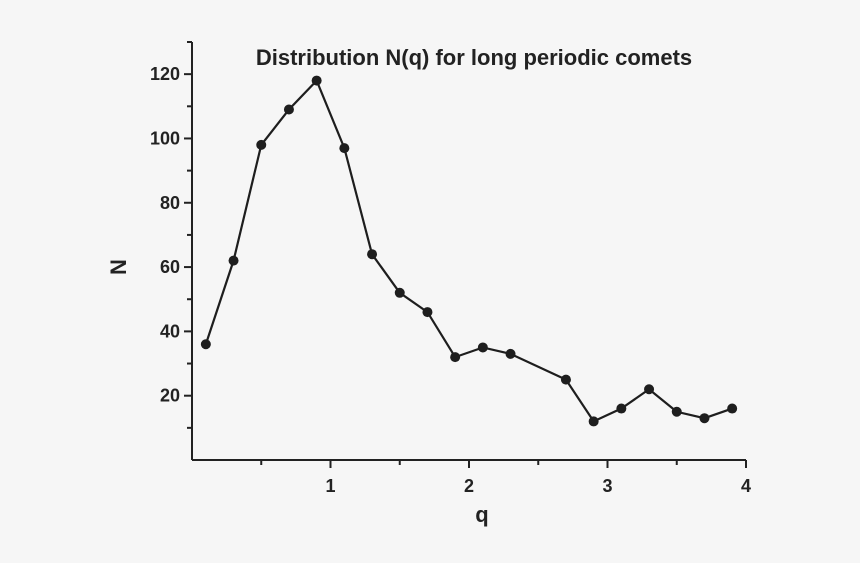  What do you see at coordinates (170, 396) in the screenshot?
I see `y-tick-label: 20` at bounding box center [170, 396].